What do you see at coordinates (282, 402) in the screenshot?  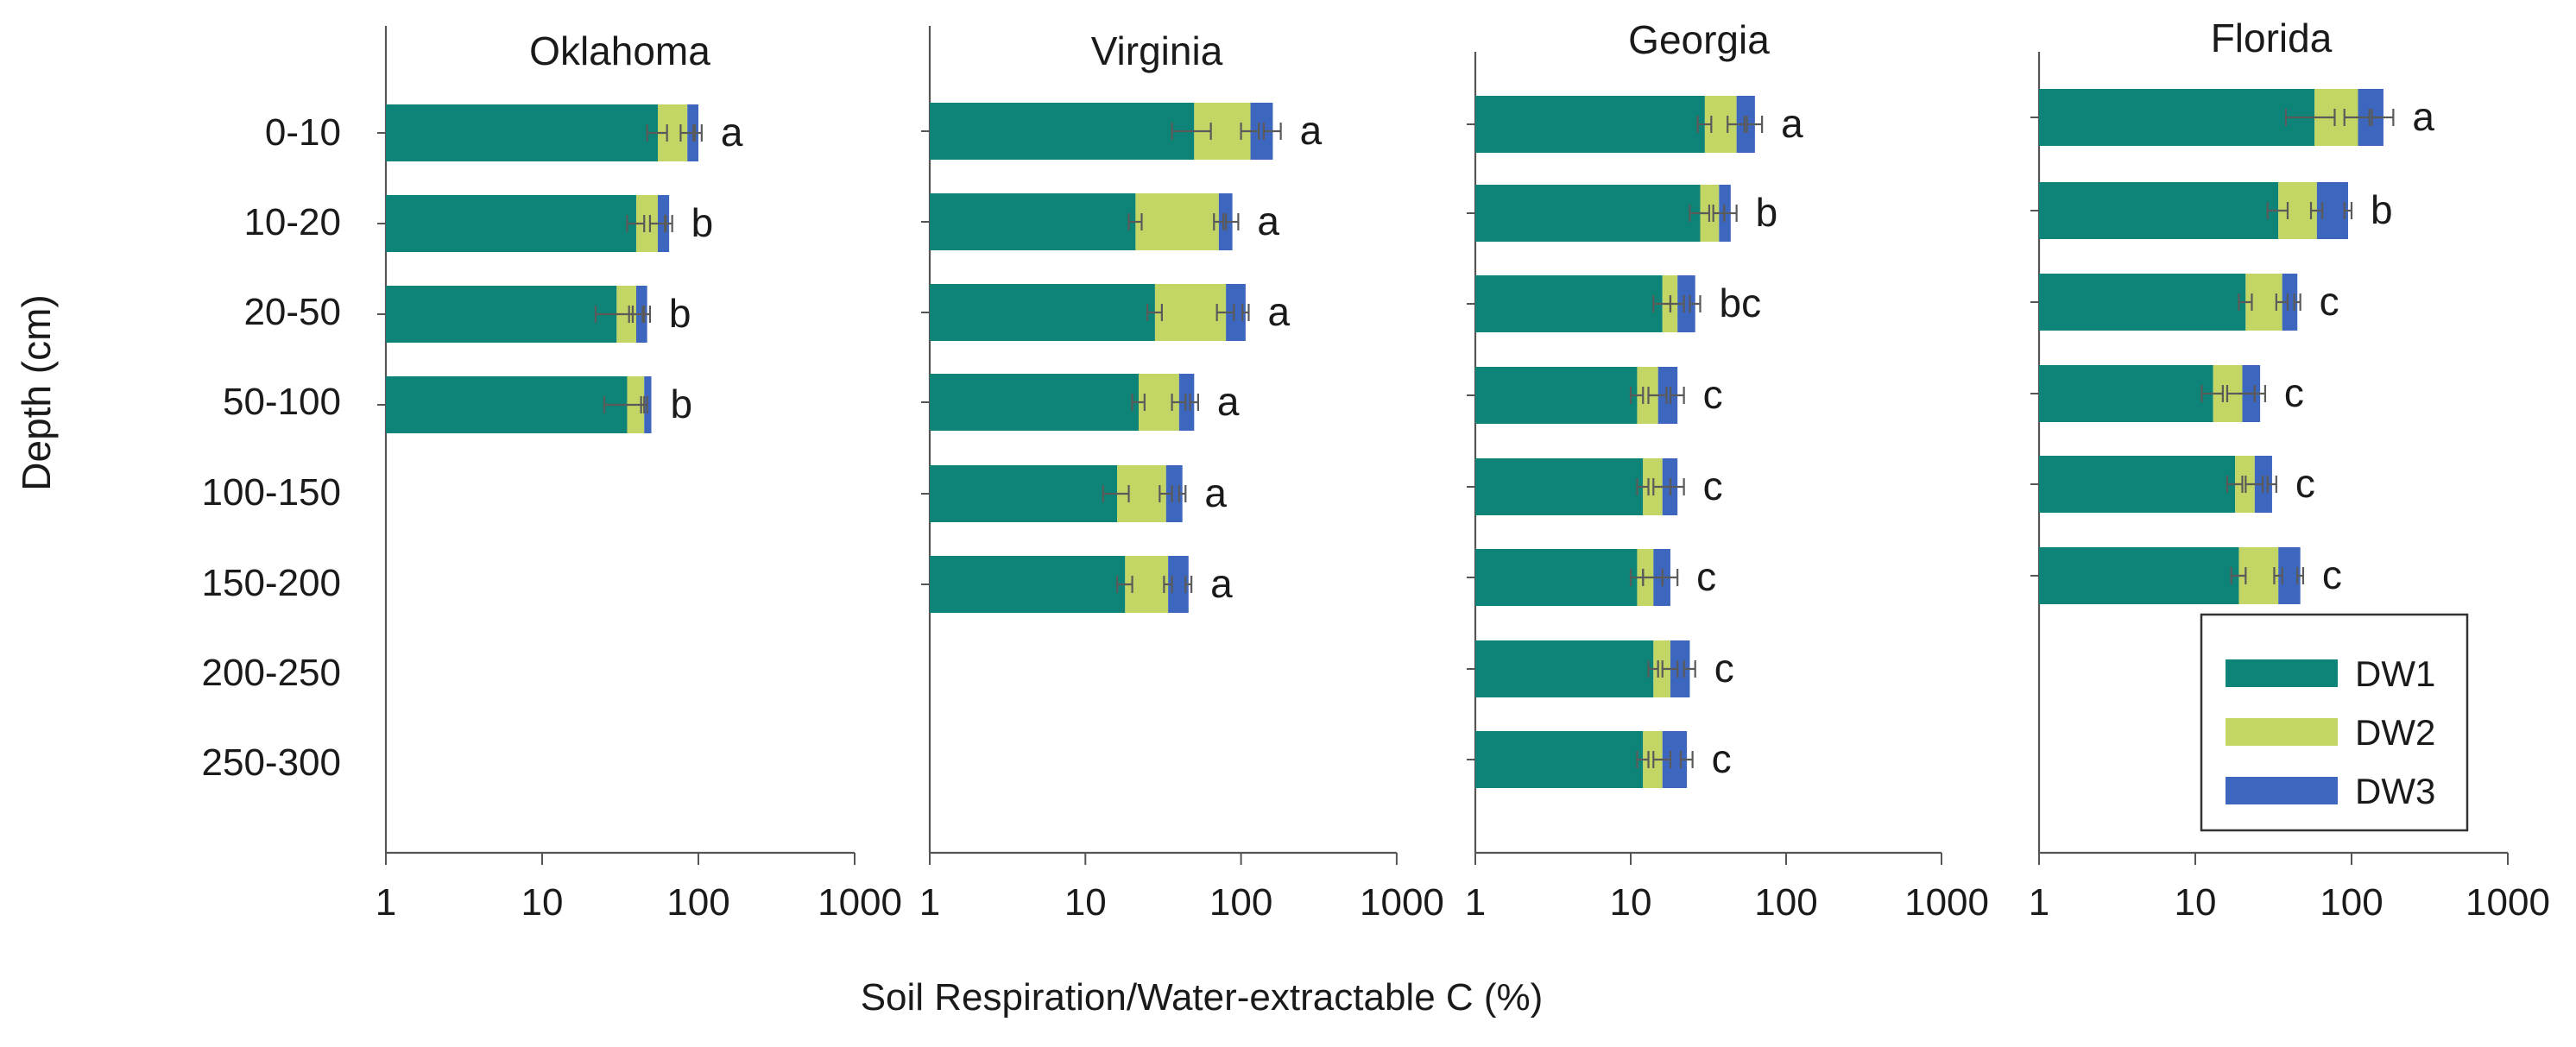 I see `depth-label: 50-100` at bounding box center [282, 402].